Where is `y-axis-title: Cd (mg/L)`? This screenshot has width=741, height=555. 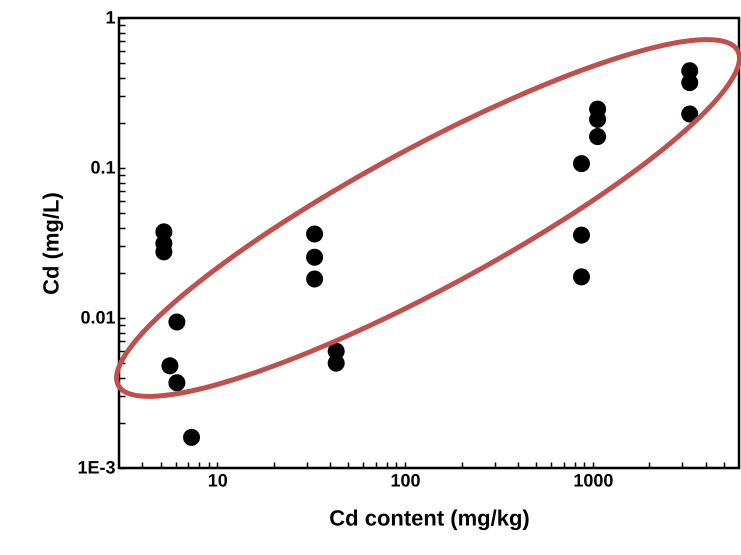 y-axis-title: Cd (mg/L) is located at coordinates (51, 243).